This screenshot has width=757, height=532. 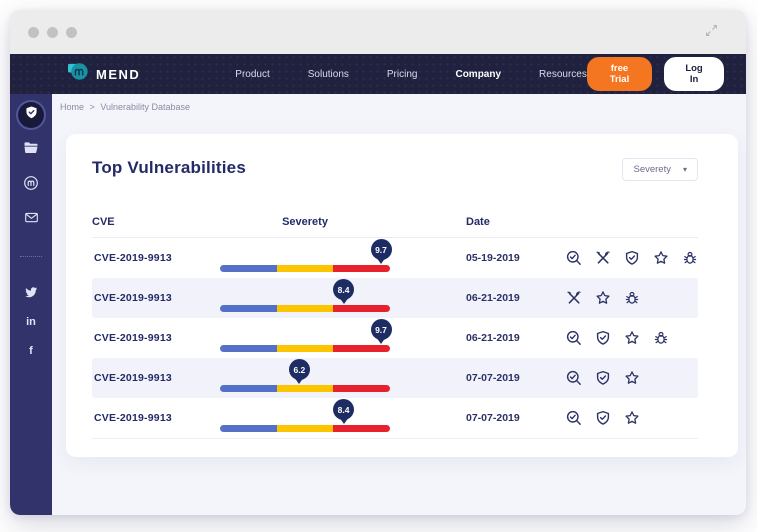 I want to click on linkedin-icon: in, so click(x=31, y=322).